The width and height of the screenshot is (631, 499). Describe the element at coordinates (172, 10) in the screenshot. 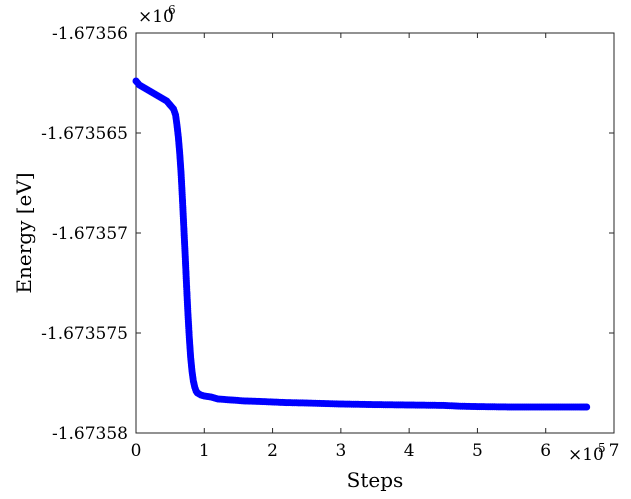

I see `y-multiplier-exp: 6` at that location.